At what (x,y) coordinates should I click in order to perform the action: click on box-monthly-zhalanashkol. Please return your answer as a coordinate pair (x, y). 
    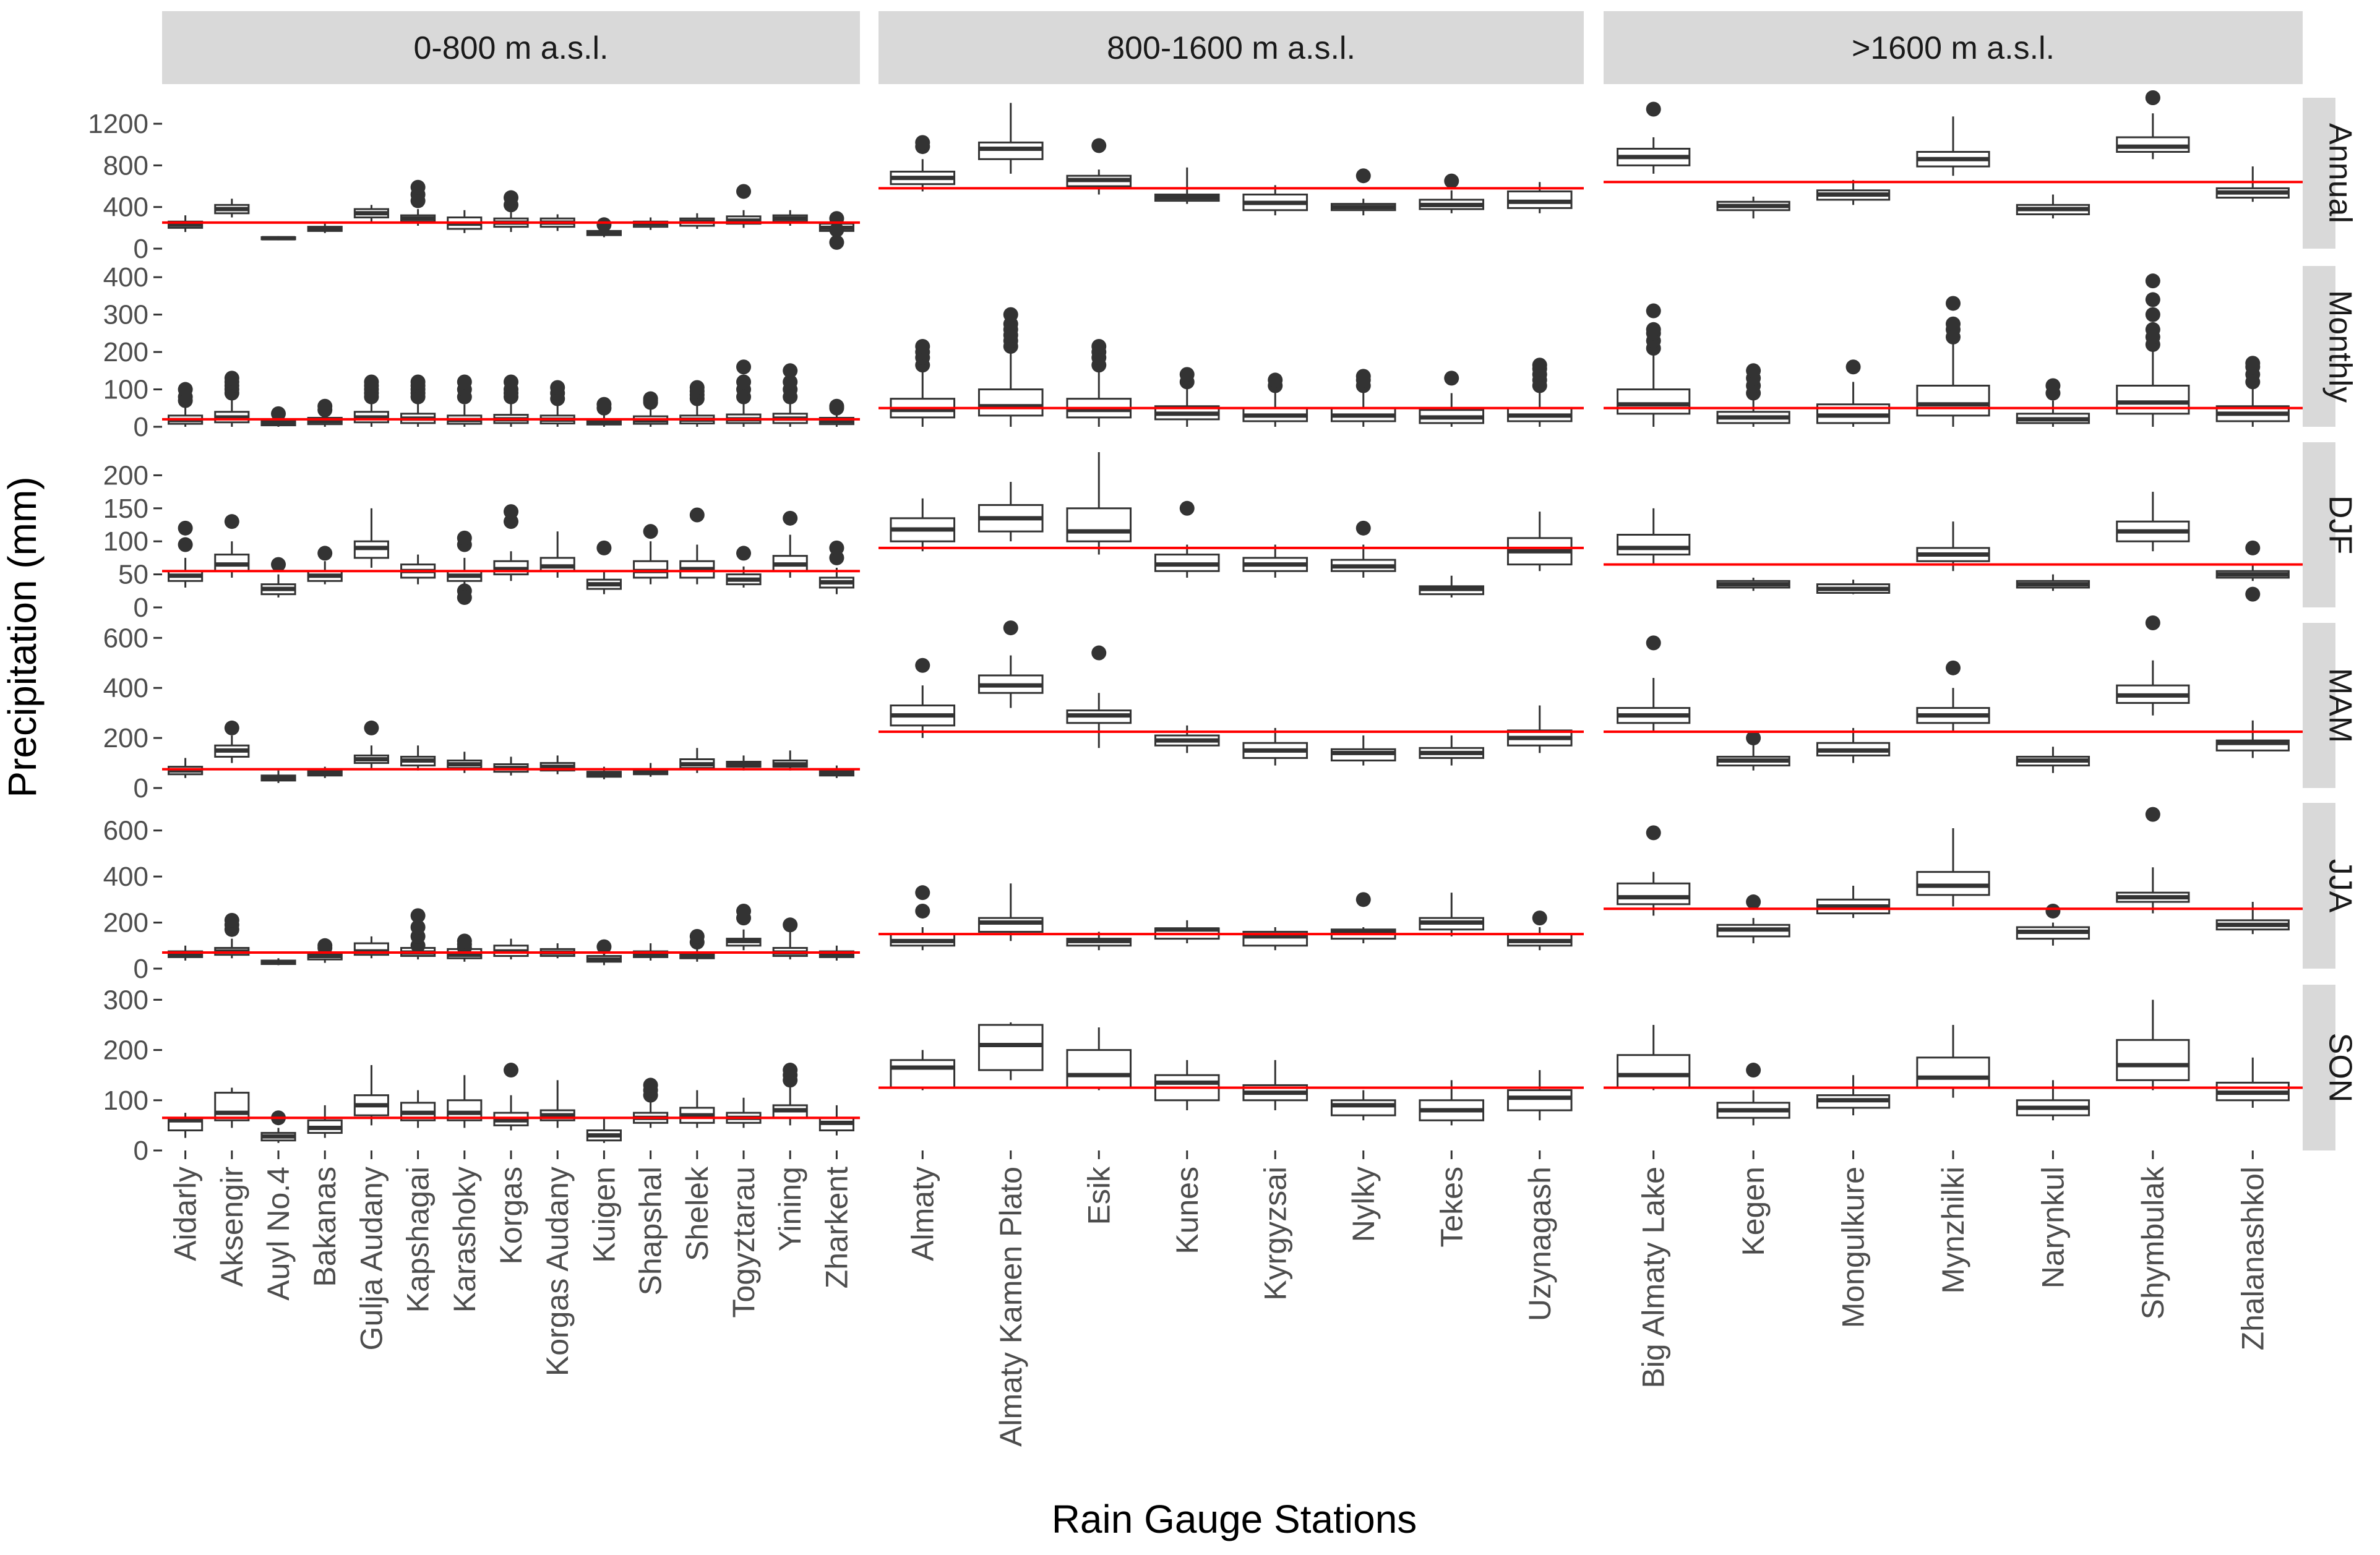
    Looking at the image, I should click on (2252, 391).